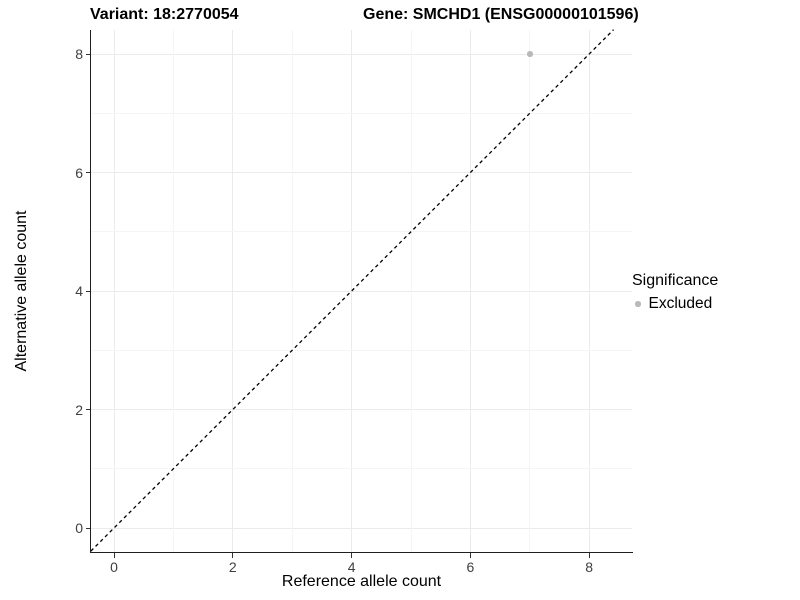 Image resolution: width=800 pixels, height=600 pixels. I want to click on x-tick-label: 4, so click(351, 567).